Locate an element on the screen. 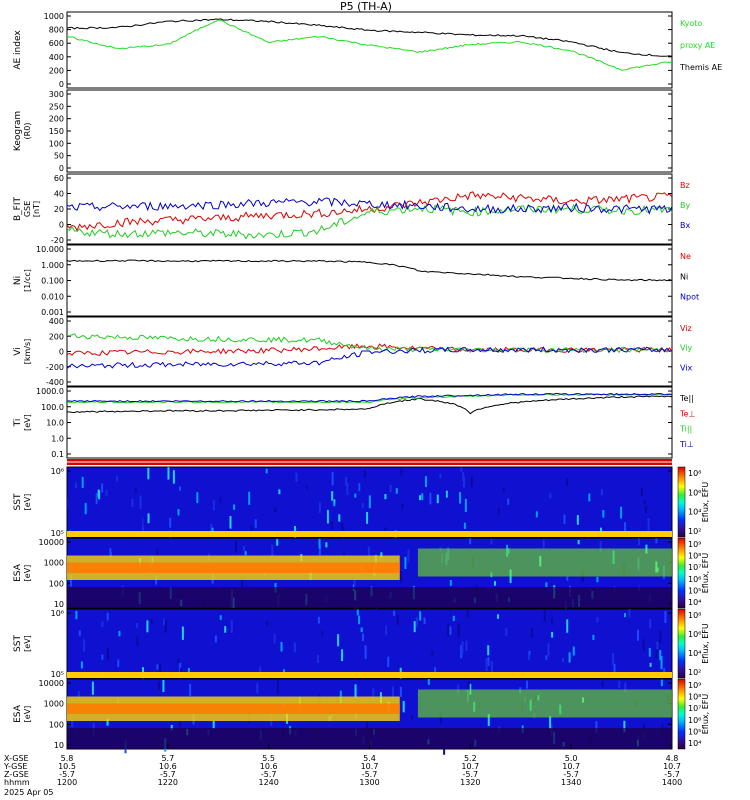 The image size is (750, 800). colorbar-tick: 10² is located at coordinates (694, 531).